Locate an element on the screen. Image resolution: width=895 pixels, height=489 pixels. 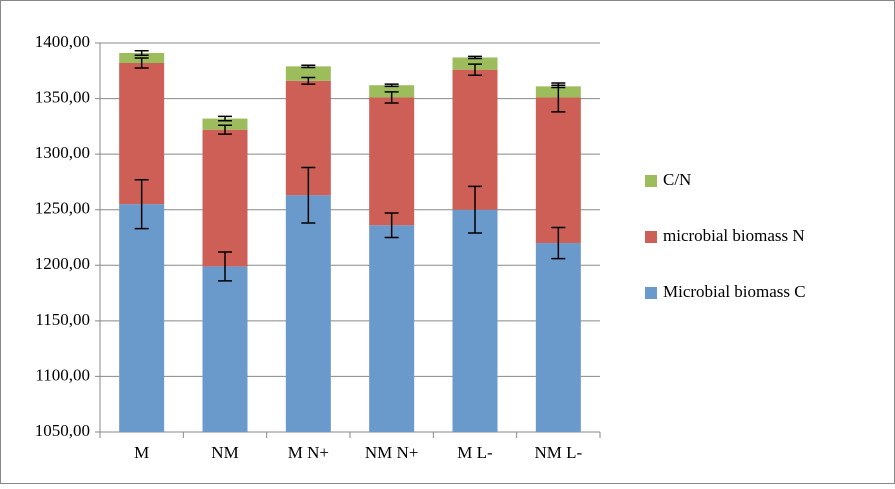
x-tick-label: NM is located at coordinates (224, 452).